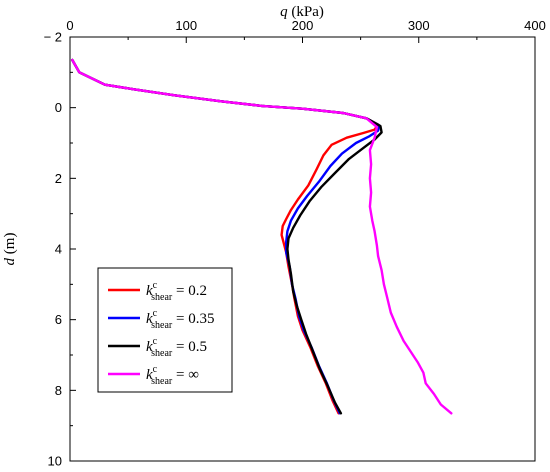  What do you see at coordinates (535, 25) in the screenshot?
I see `x-tick-label: 400` at bounding box center [535, 25].